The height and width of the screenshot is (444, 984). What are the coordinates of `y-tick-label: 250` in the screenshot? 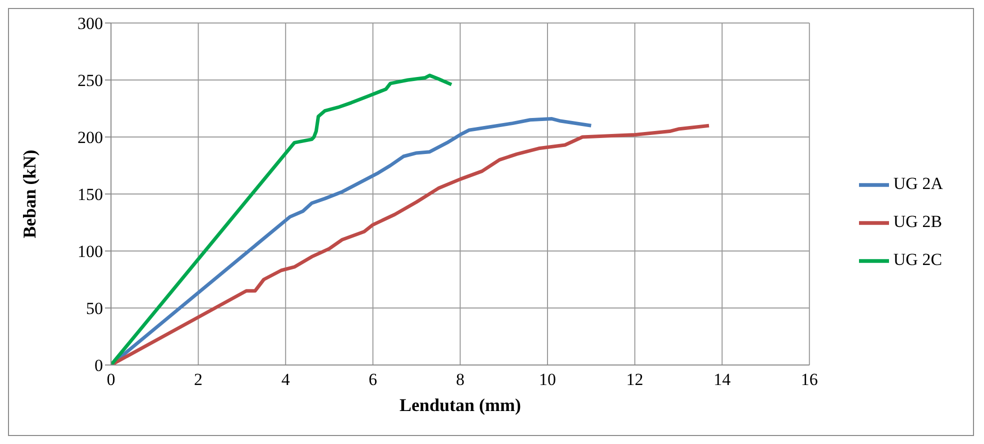 It's located at (90, 80).